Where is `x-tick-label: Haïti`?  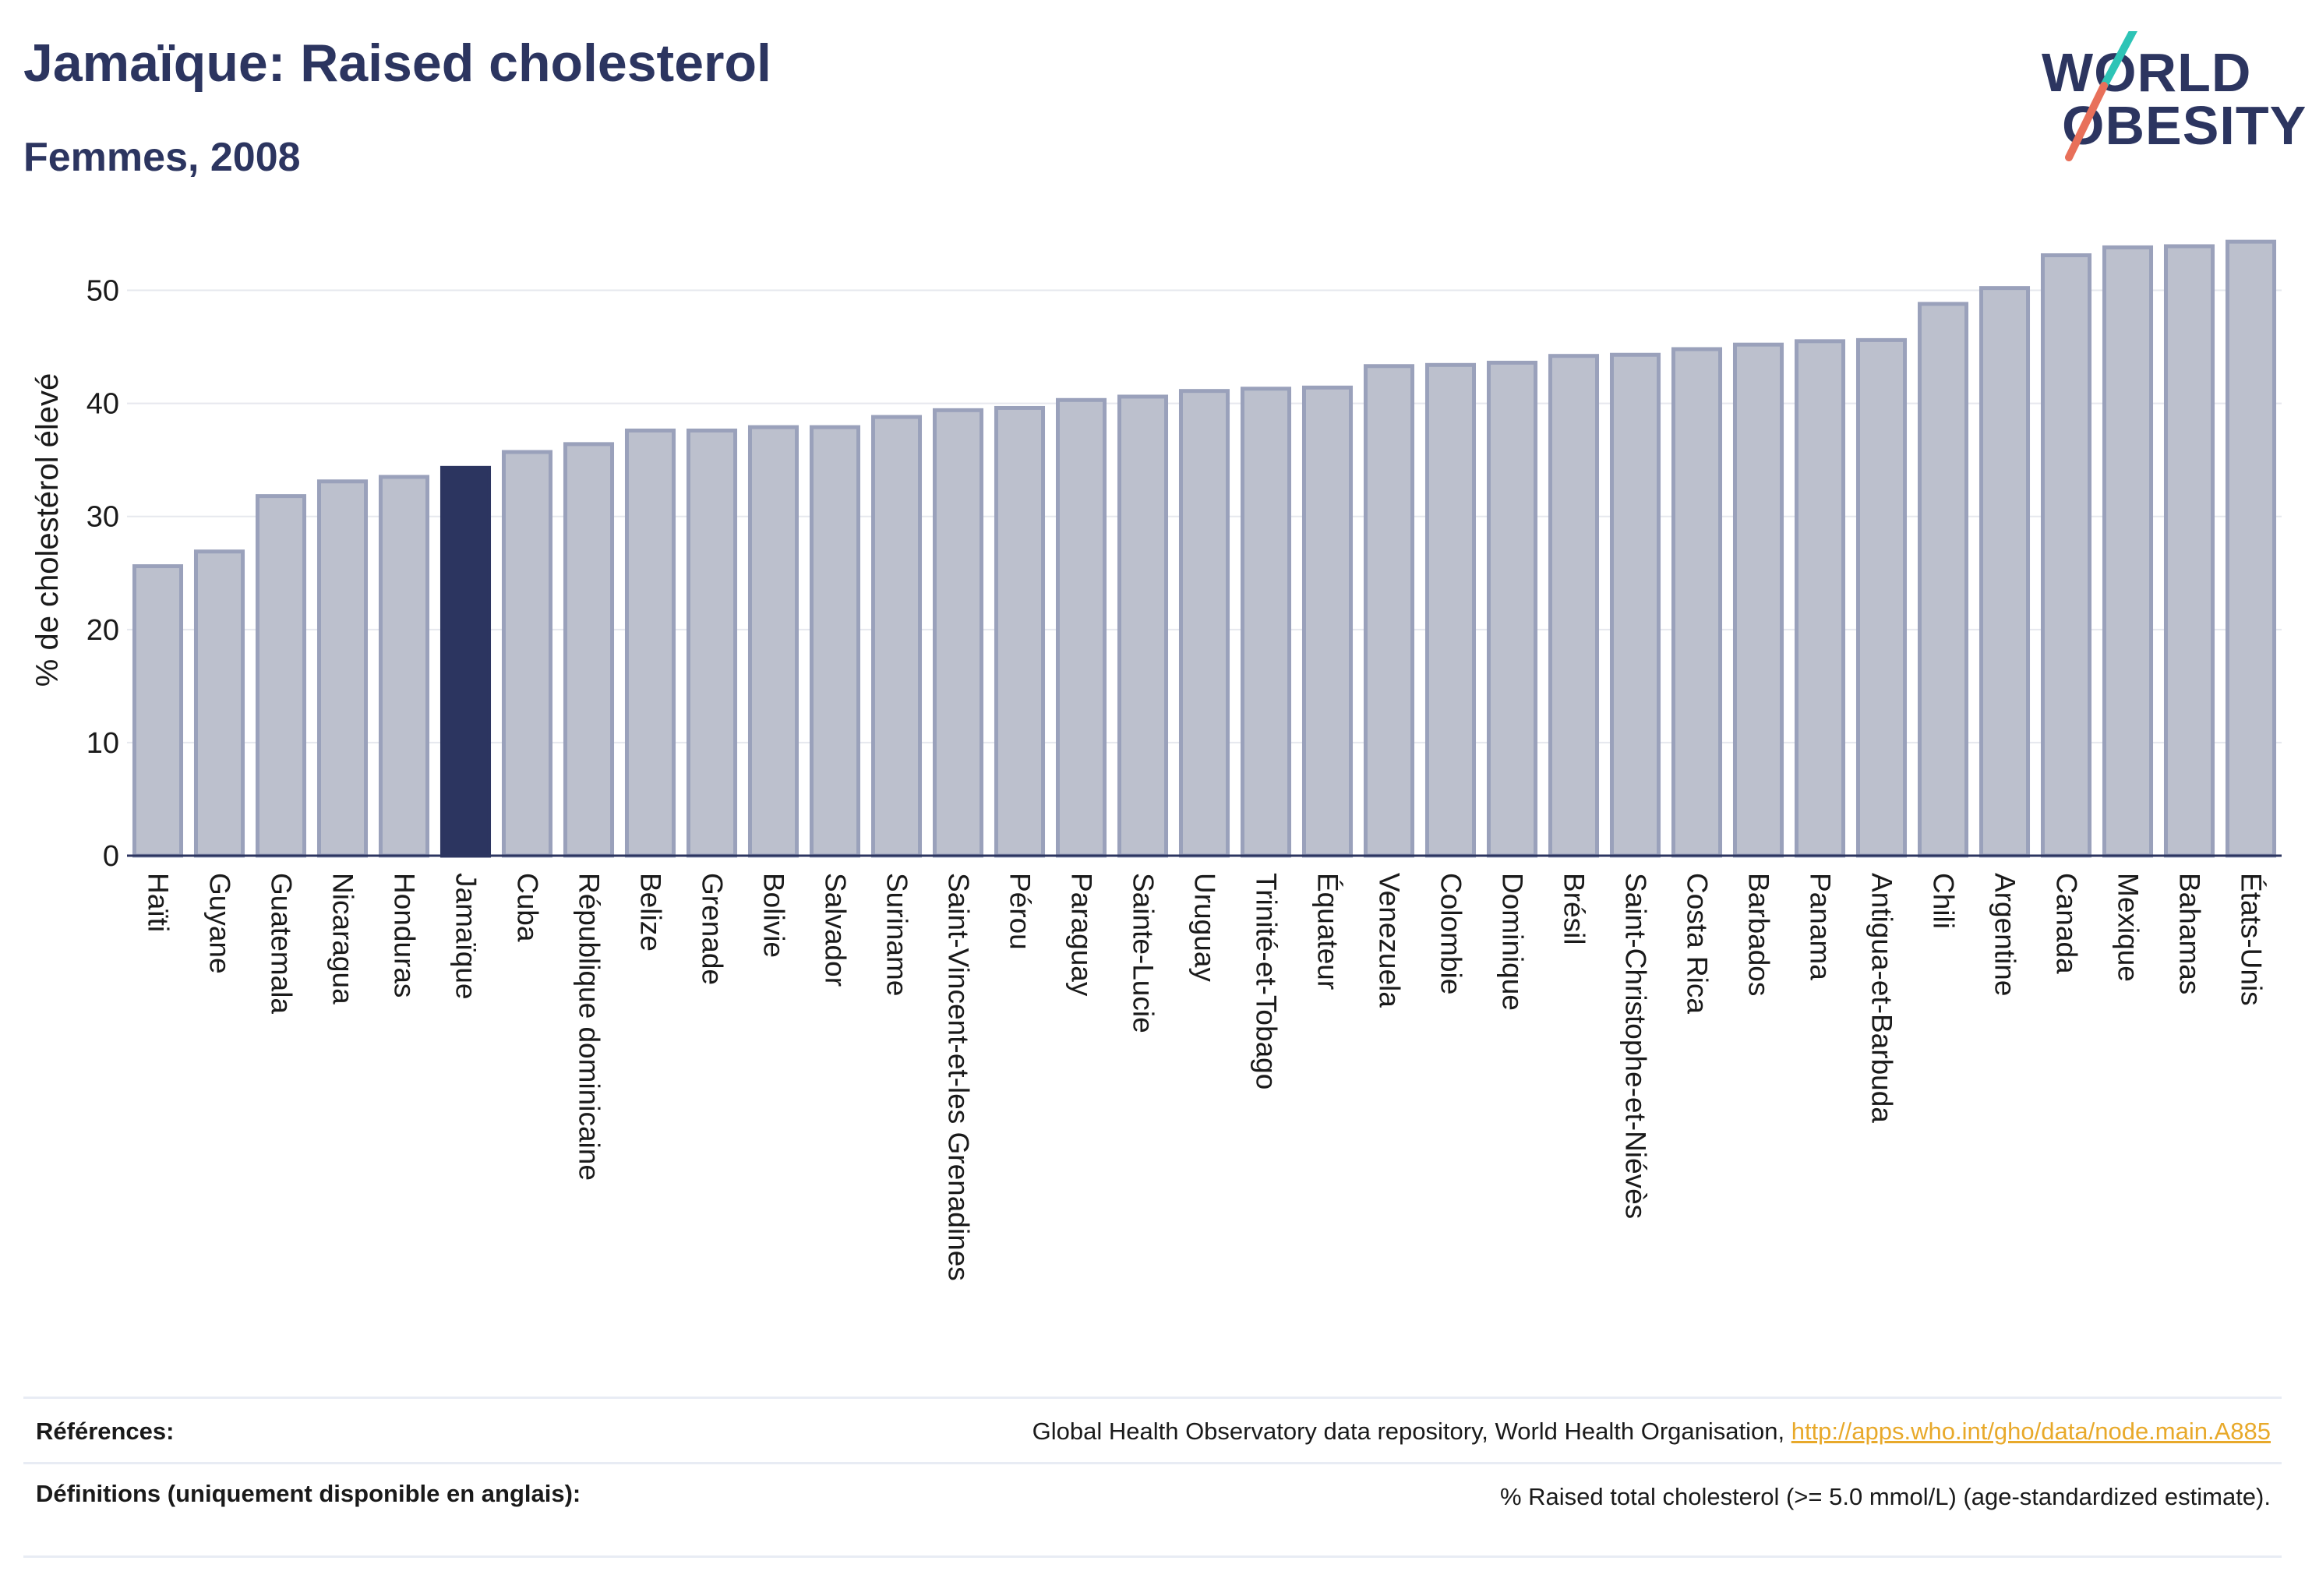 x-tick-label: Haïti is located at coordinates (159, 902).